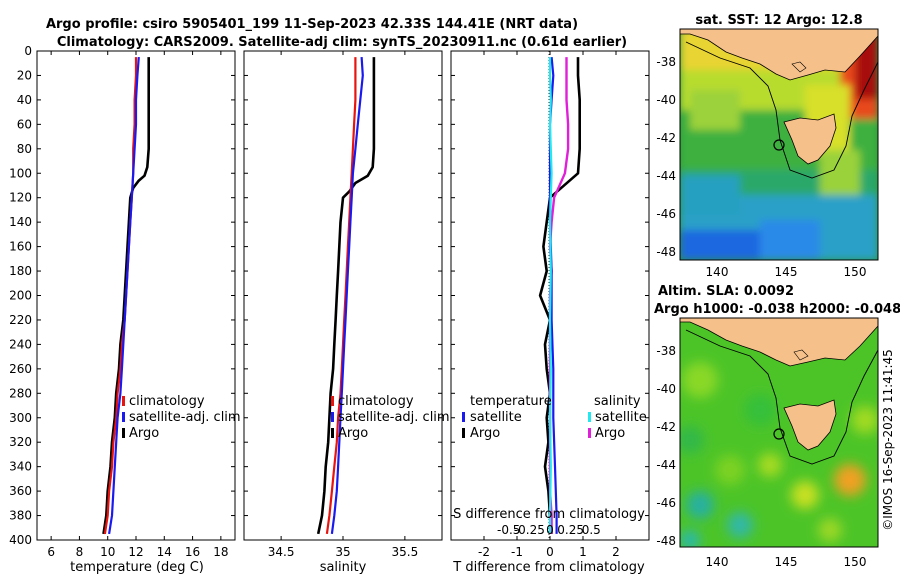 Image resolution: width=900 pixels, height=580 pixels. What do you see at coordinates (24, 75) in the screenshot?
I see `depth-tick-20: 20` at bounding box center [24, 75].